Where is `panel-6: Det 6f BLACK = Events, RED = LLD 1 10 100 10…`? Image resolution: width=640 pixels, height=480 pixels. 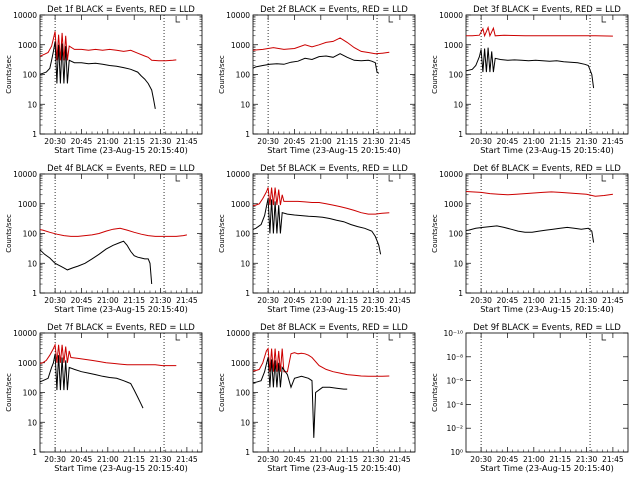 panel-6: Det 6f BLACK = Events, RED = LLD 1 10 100 10… is located at coordinates (530, 238).